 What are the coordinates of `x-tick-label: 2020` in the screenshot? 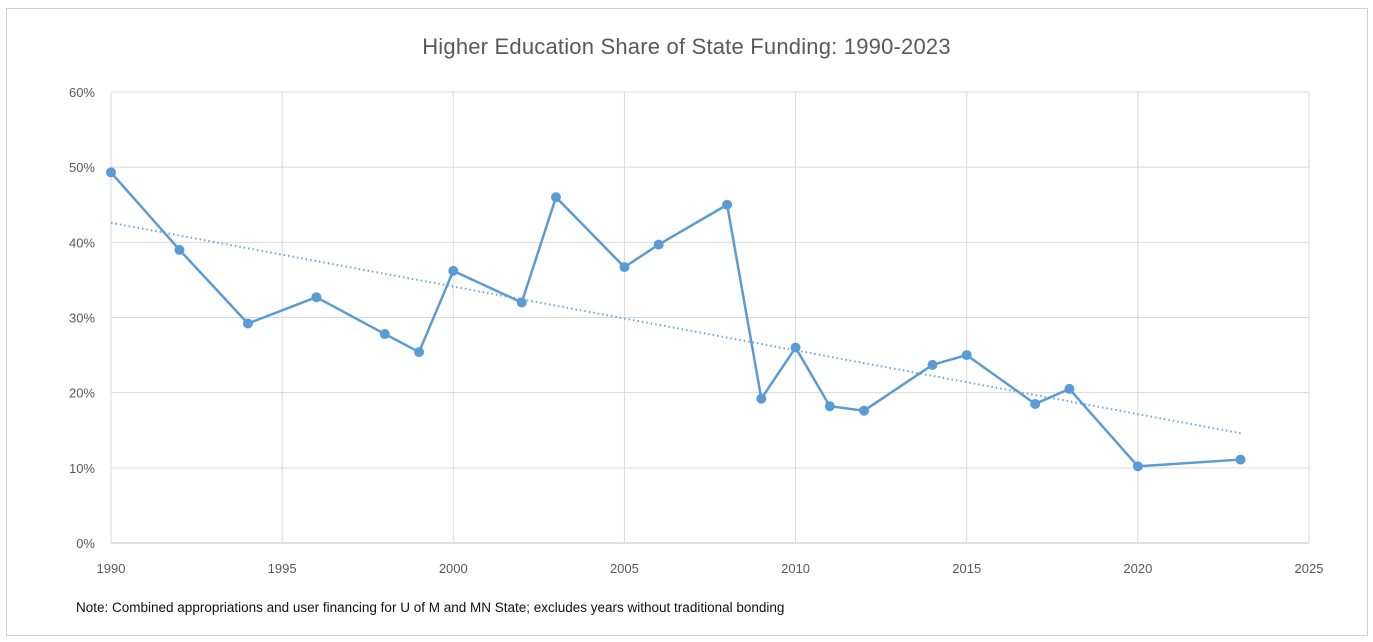 It's located at (1137, 568).